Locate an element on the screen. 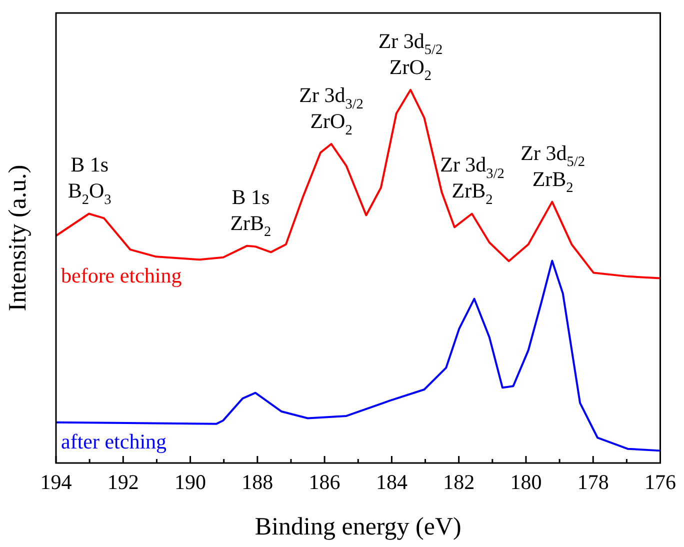 The width and height of the screenshot is (684, 547). series-label: after etching is located at coordinates (114, 441).